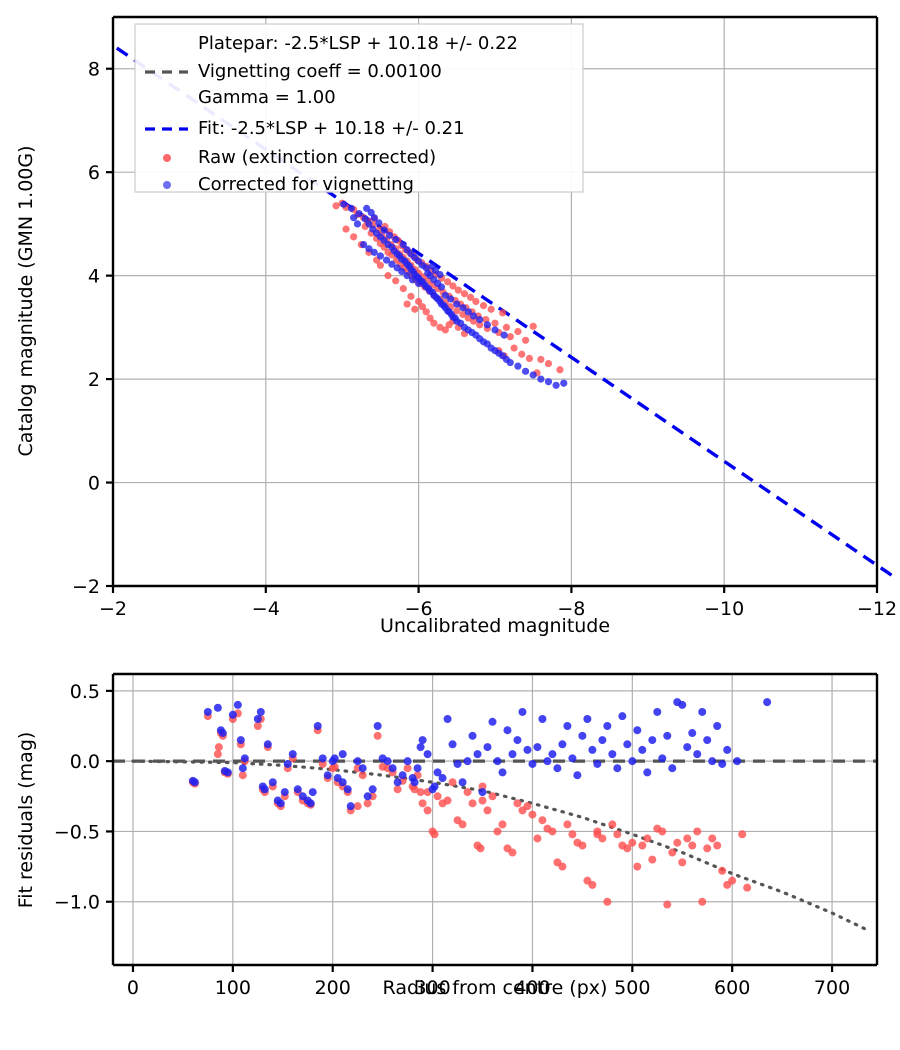  I want to click on x-tick-label: 600, so click(732, 988).